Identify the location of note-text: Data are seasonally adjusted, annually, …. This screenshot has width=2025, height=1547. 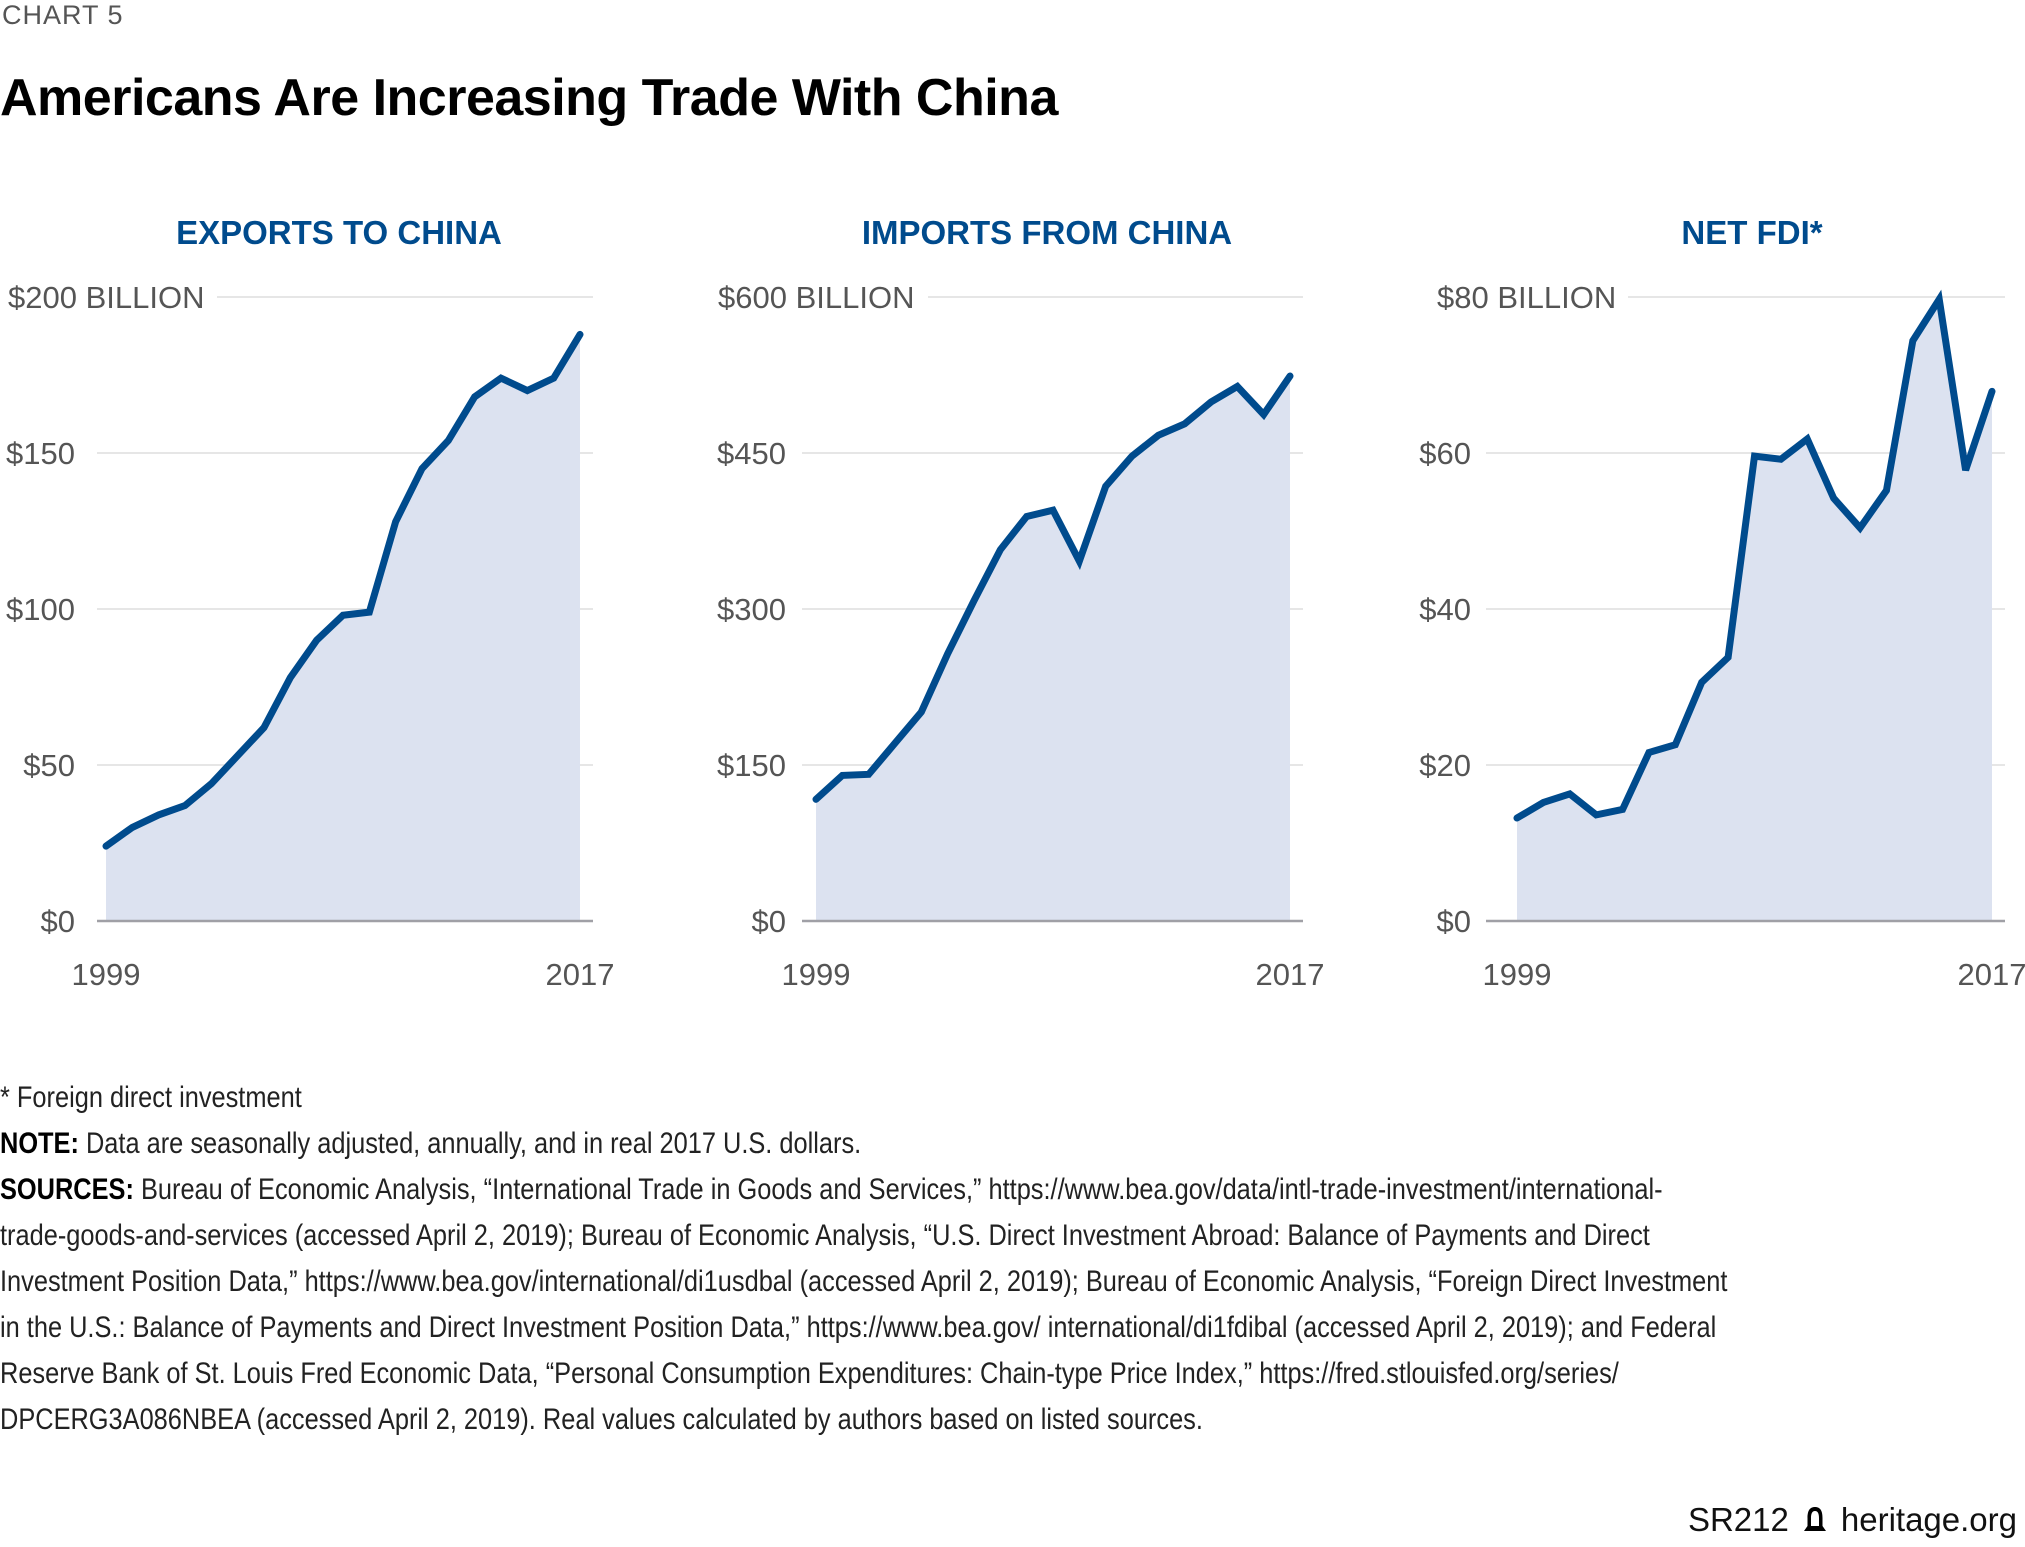
(470, 1143).